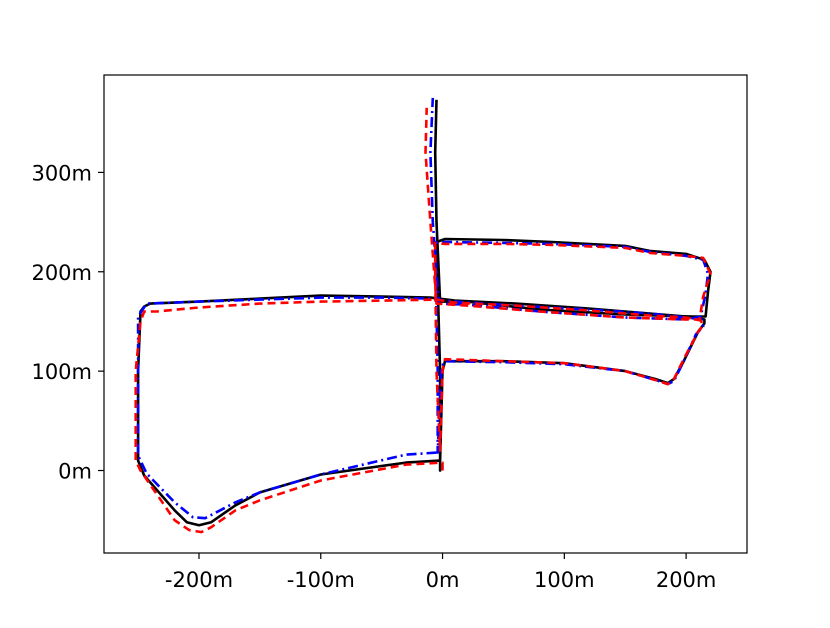 The width and height of the screenshot is (830, 628). I want to click on x-tick-label: -100m, so click(321, 580).